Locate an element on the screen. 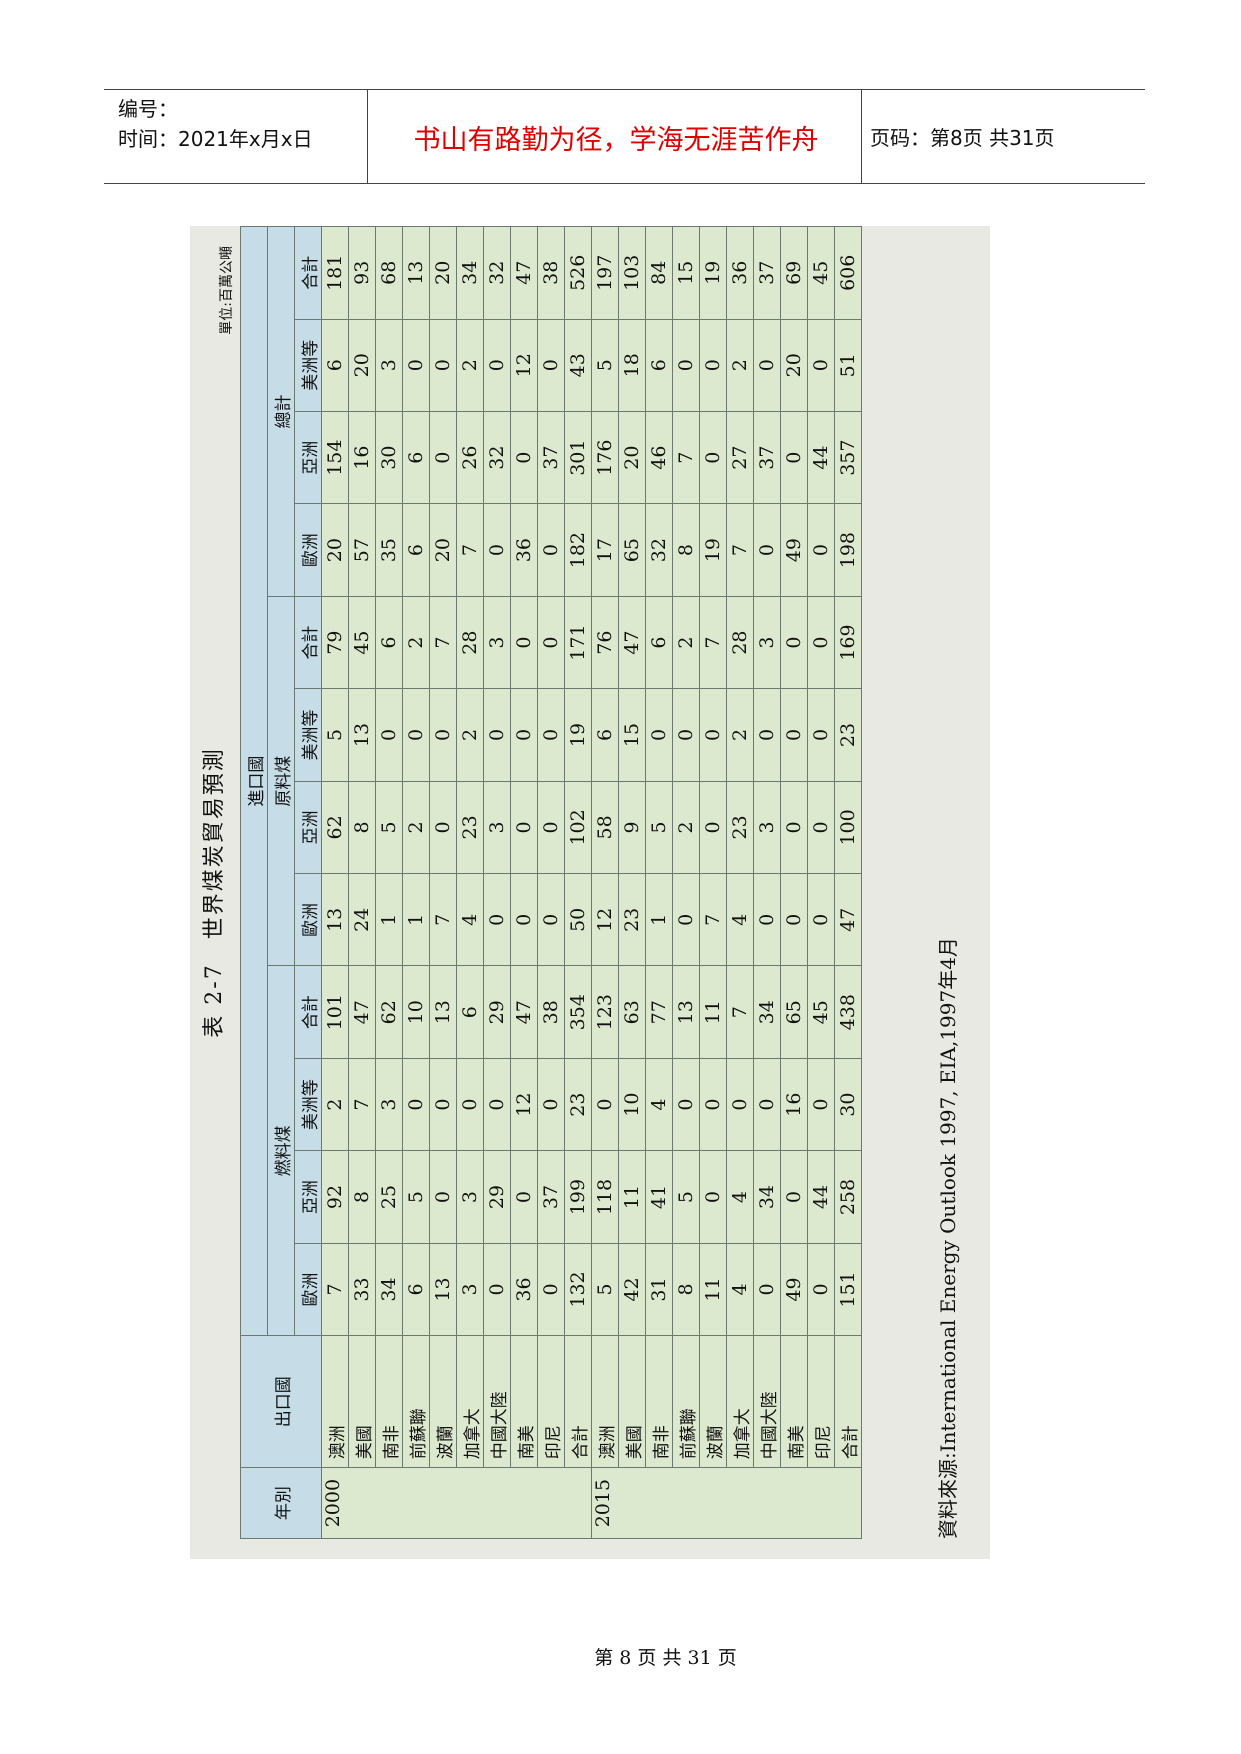 This screenshot has width=1241, height=1754. value-cell: 47 is located at coordinates (632, 642).